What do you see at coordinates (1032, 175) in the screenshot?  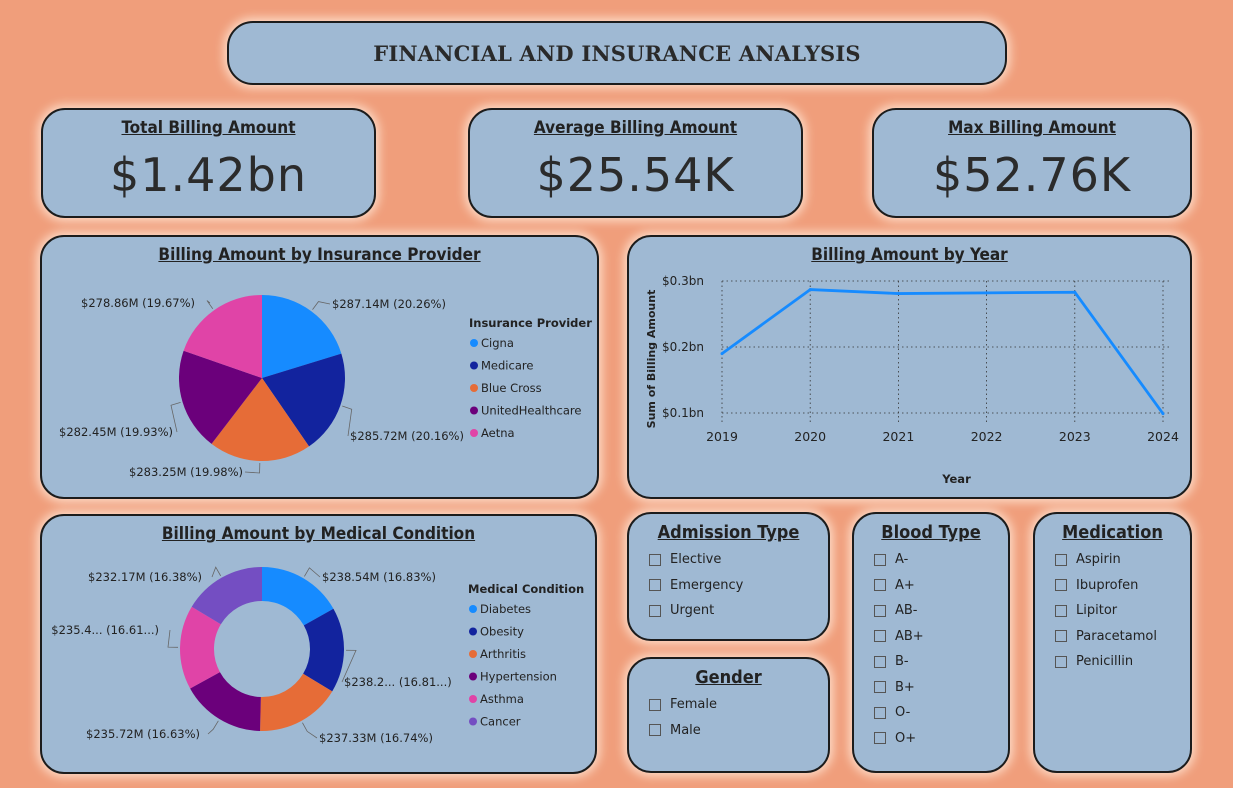 I see `kpi-value: $52.76K` at bounding box center [1032, 175].